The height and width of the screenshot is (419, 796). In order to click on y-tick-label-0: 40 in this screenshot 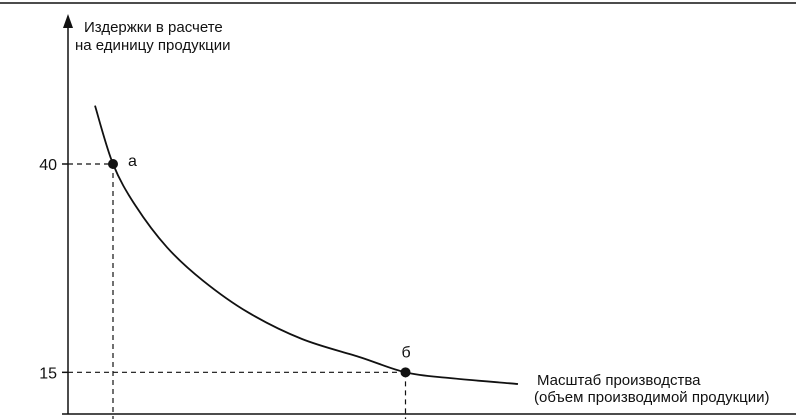, I will do `click(48, 165)`.